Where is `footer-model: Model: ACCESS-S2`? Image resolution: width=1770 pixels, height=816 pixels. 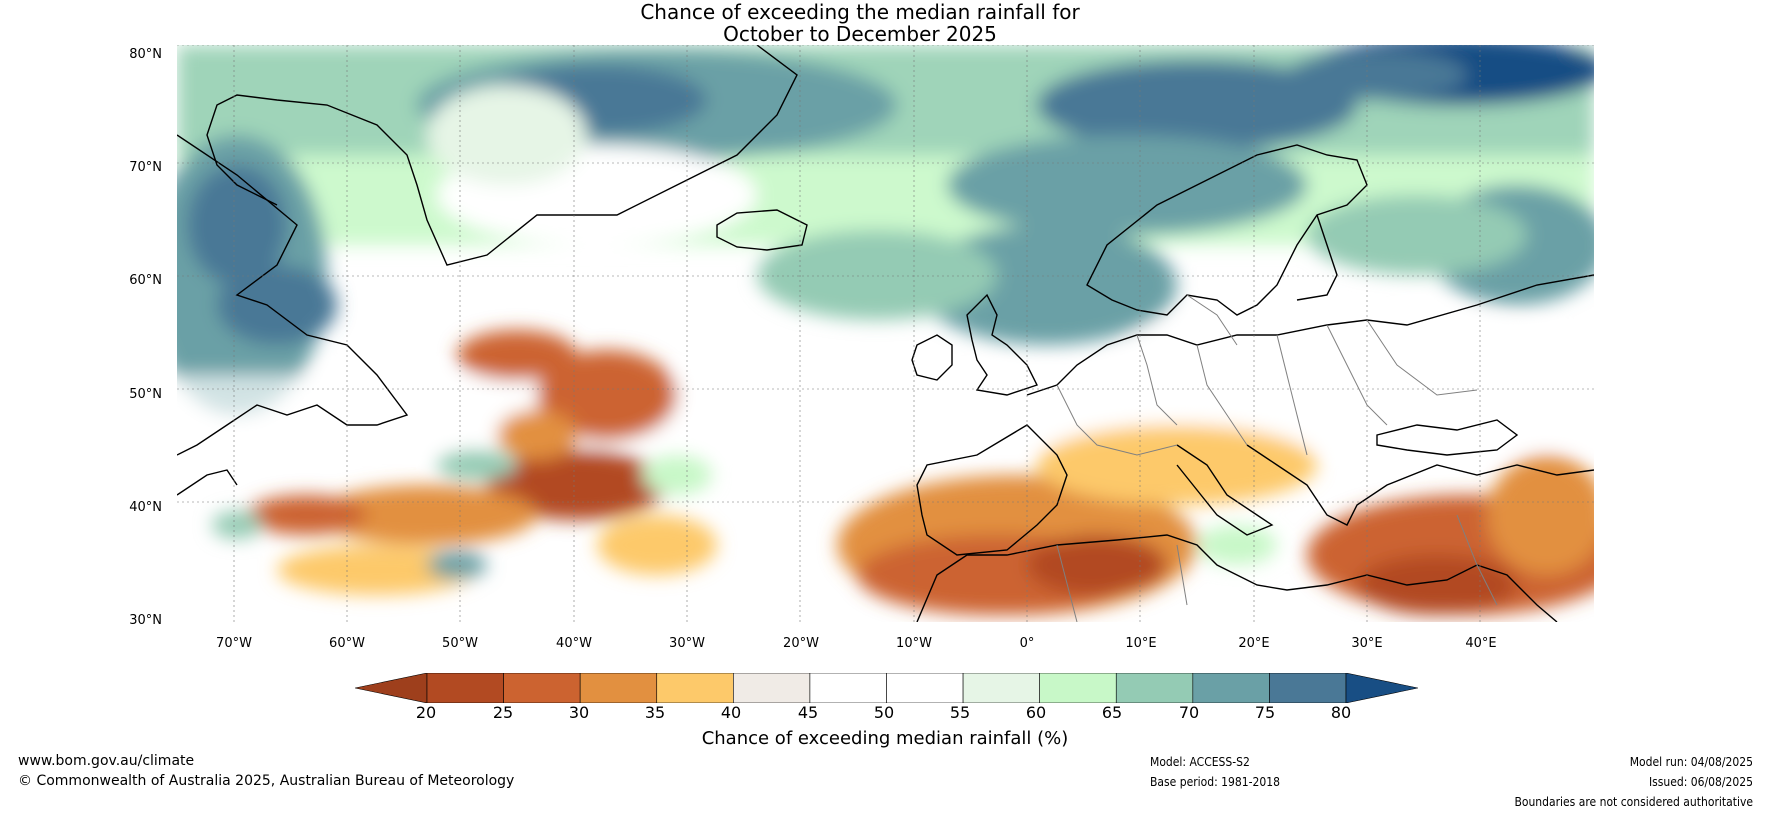
footer-model: Model: ACCESS-S2 is located at coordinates (1200, 762).